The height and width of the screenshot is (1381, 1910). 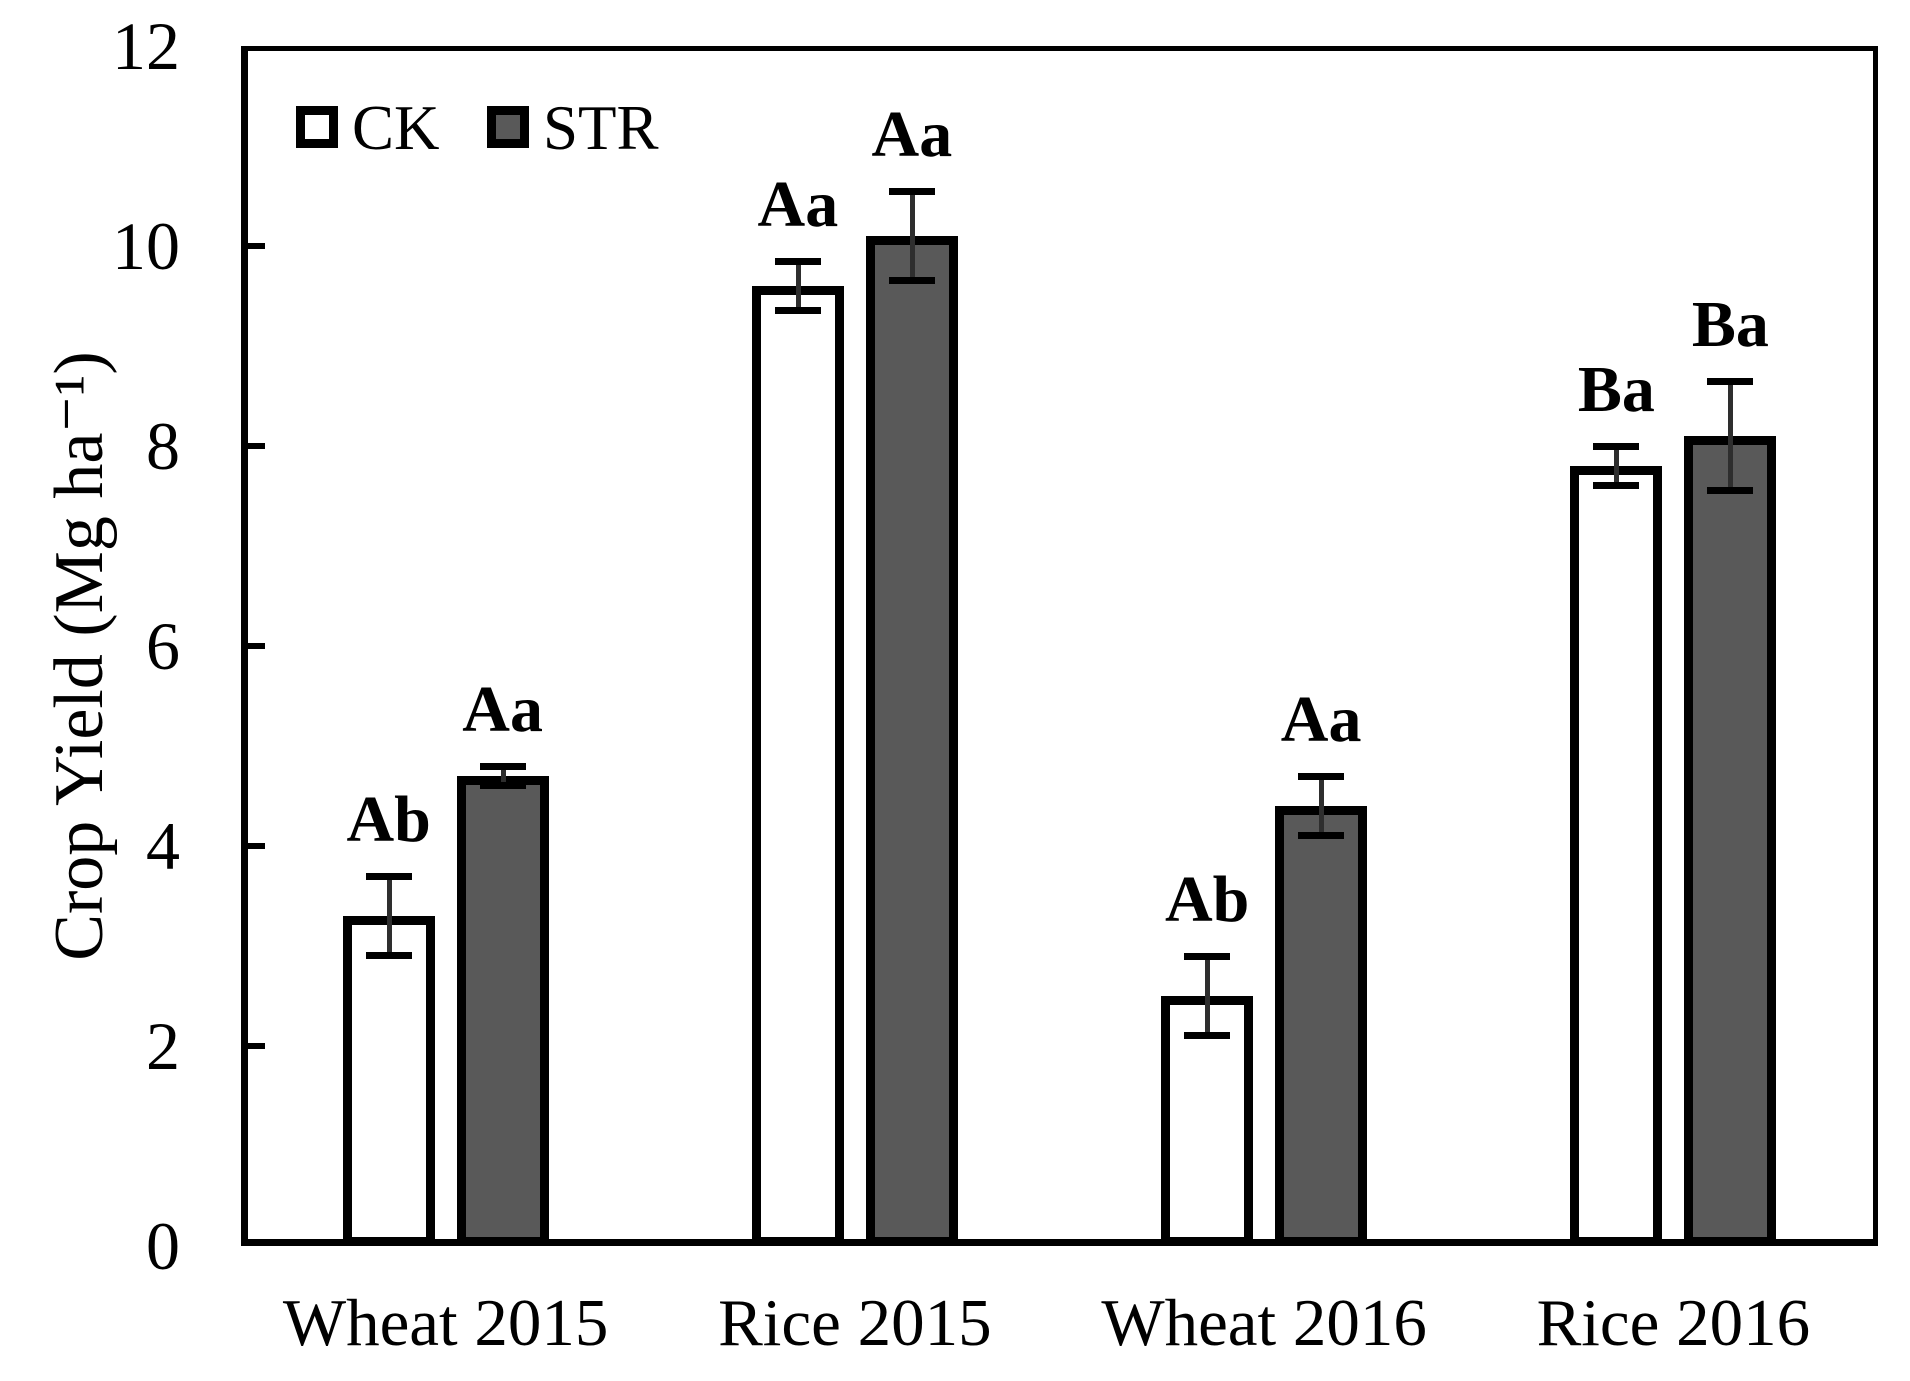 I want to click on y-axis-tick-label: 10, so click(x=146, y=246).